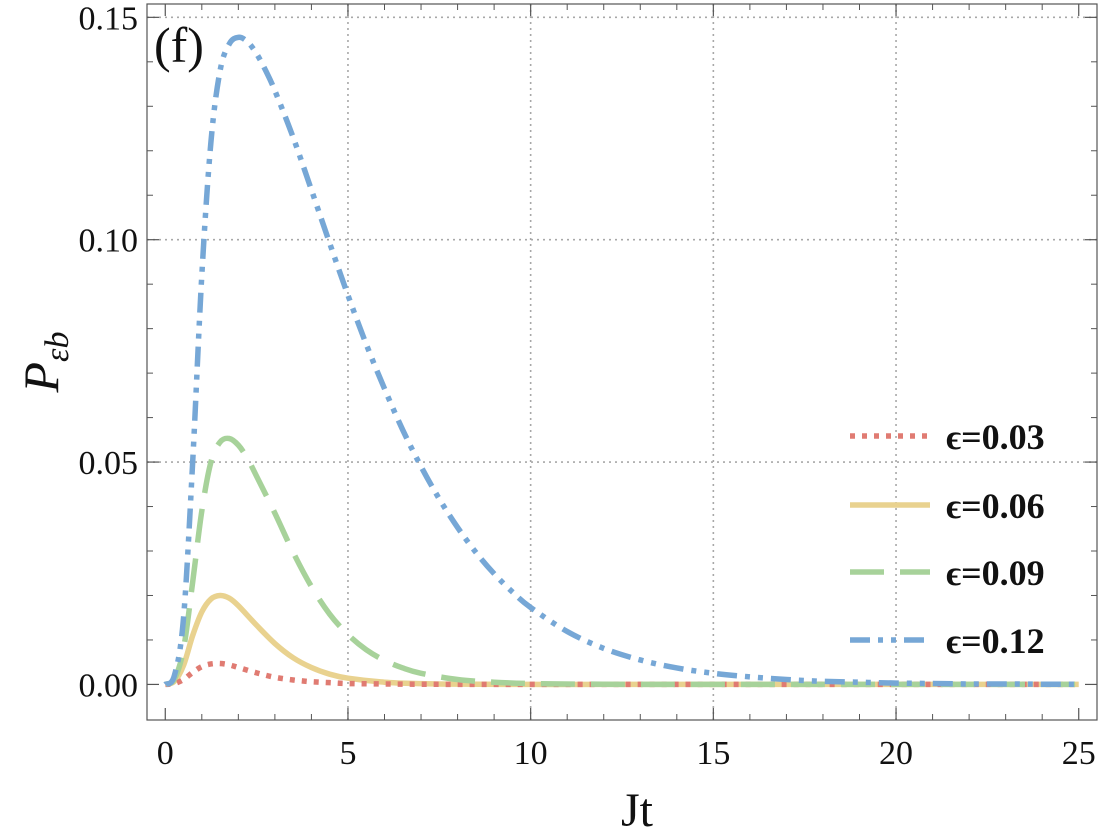 Image resolution: width=1100 pixels, height=840 pixels. I want to click on y-tick-label: 0.15, so click(109, 18).